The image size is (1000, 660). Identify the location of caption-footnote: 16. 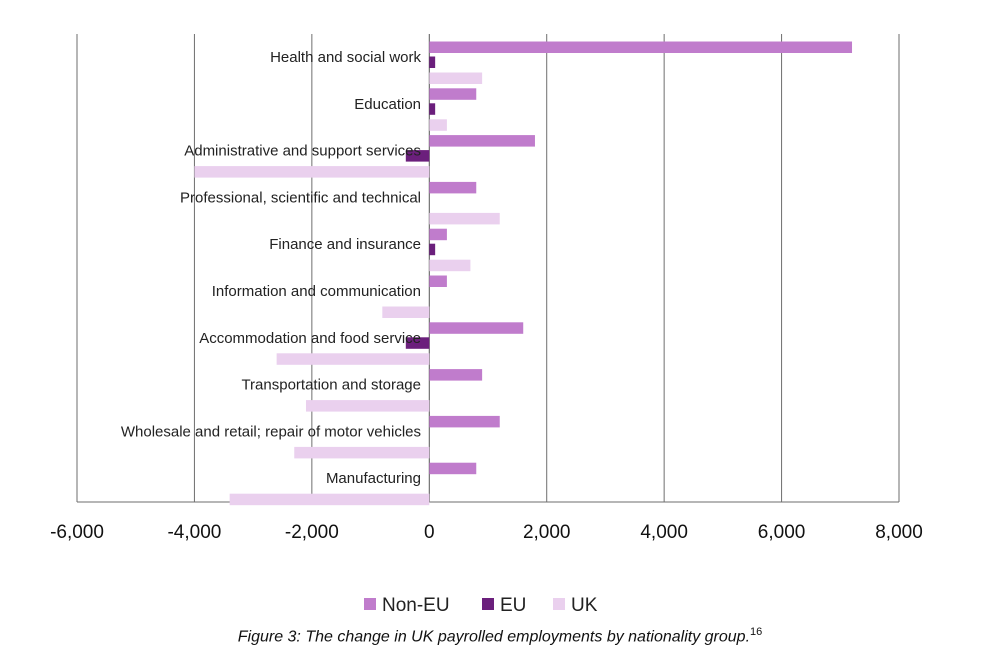
(756, 632).